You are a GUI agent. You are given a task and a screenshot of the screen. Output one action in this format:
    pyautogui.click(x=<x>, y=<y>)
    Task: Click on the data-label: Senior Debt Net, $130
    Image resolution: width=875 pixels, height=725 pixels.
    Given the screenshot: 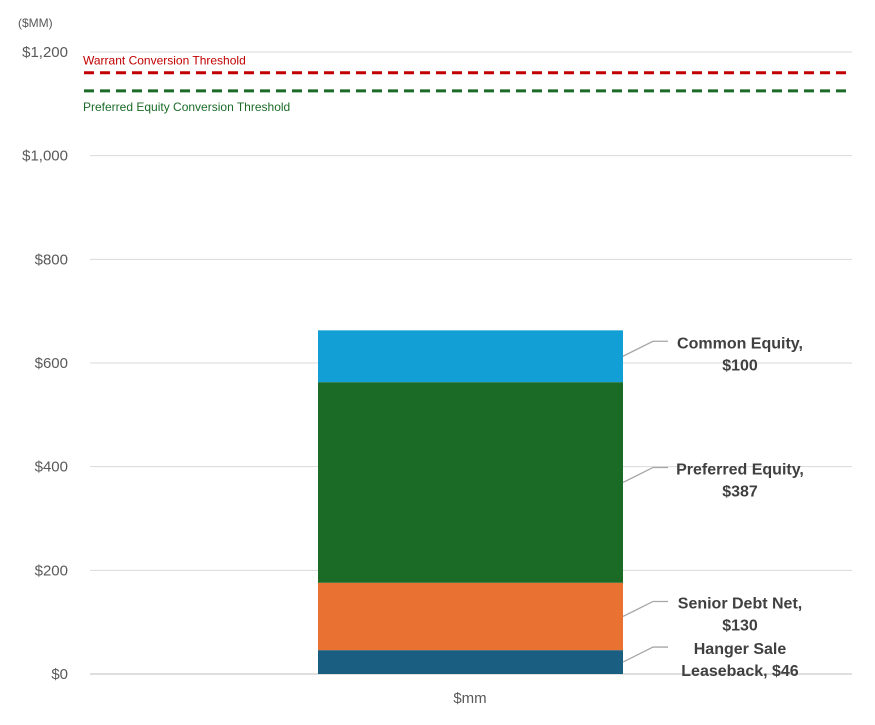 What is the action you would take?
    pyautogui.click(x=740, y=614)
    